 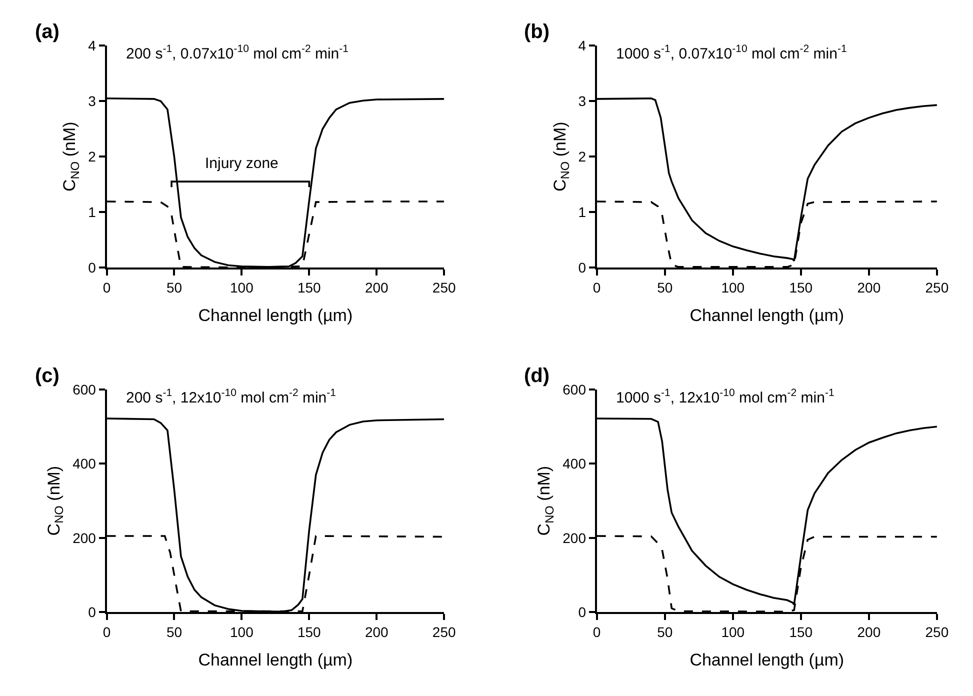 I want to click on chart-title: (c), so click(x=47, y=376).